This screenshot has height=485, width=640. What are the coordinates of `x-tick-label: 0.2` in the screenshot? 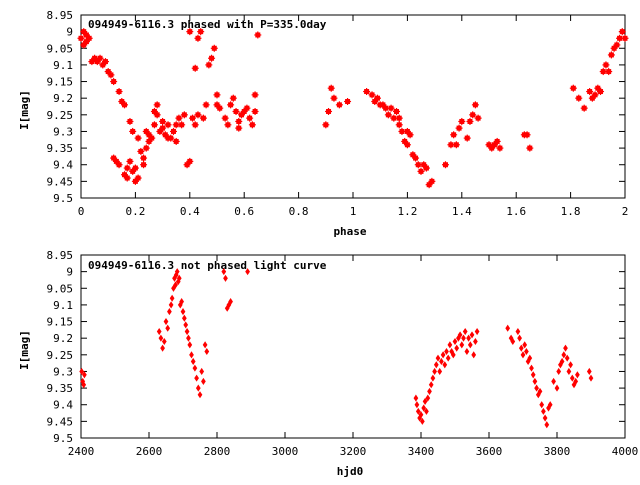 It's located at (135, 211).